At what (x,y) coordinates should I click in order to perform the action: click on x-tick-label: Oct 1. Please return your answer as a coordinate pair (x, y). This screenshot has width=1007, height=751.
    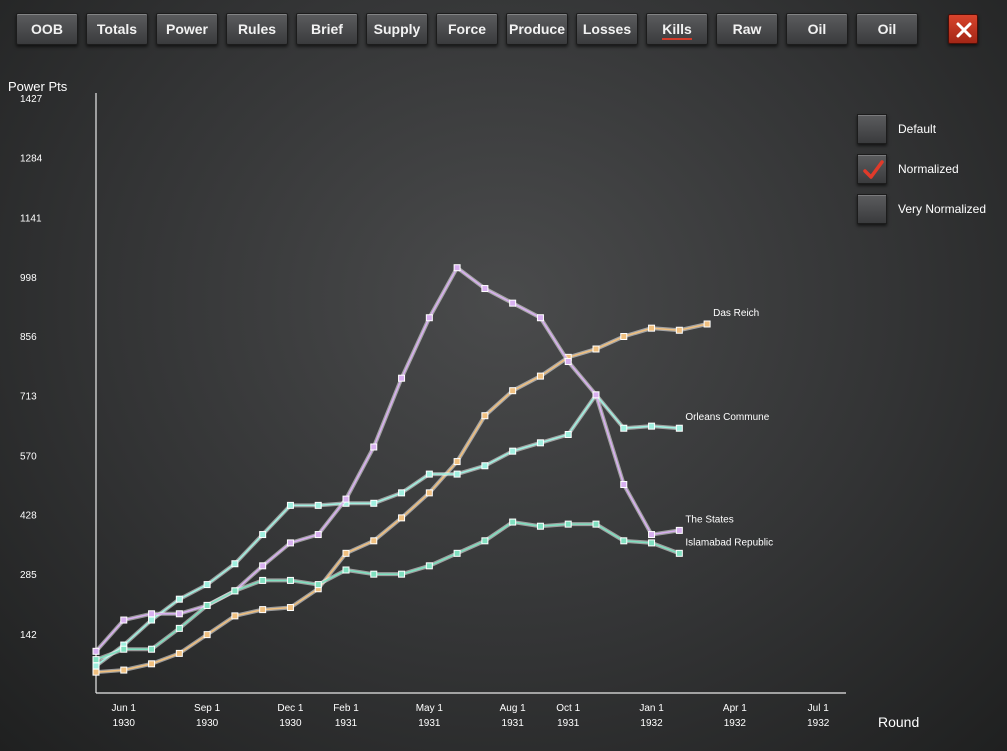
    Looking at the image, I should click on (568, 708).